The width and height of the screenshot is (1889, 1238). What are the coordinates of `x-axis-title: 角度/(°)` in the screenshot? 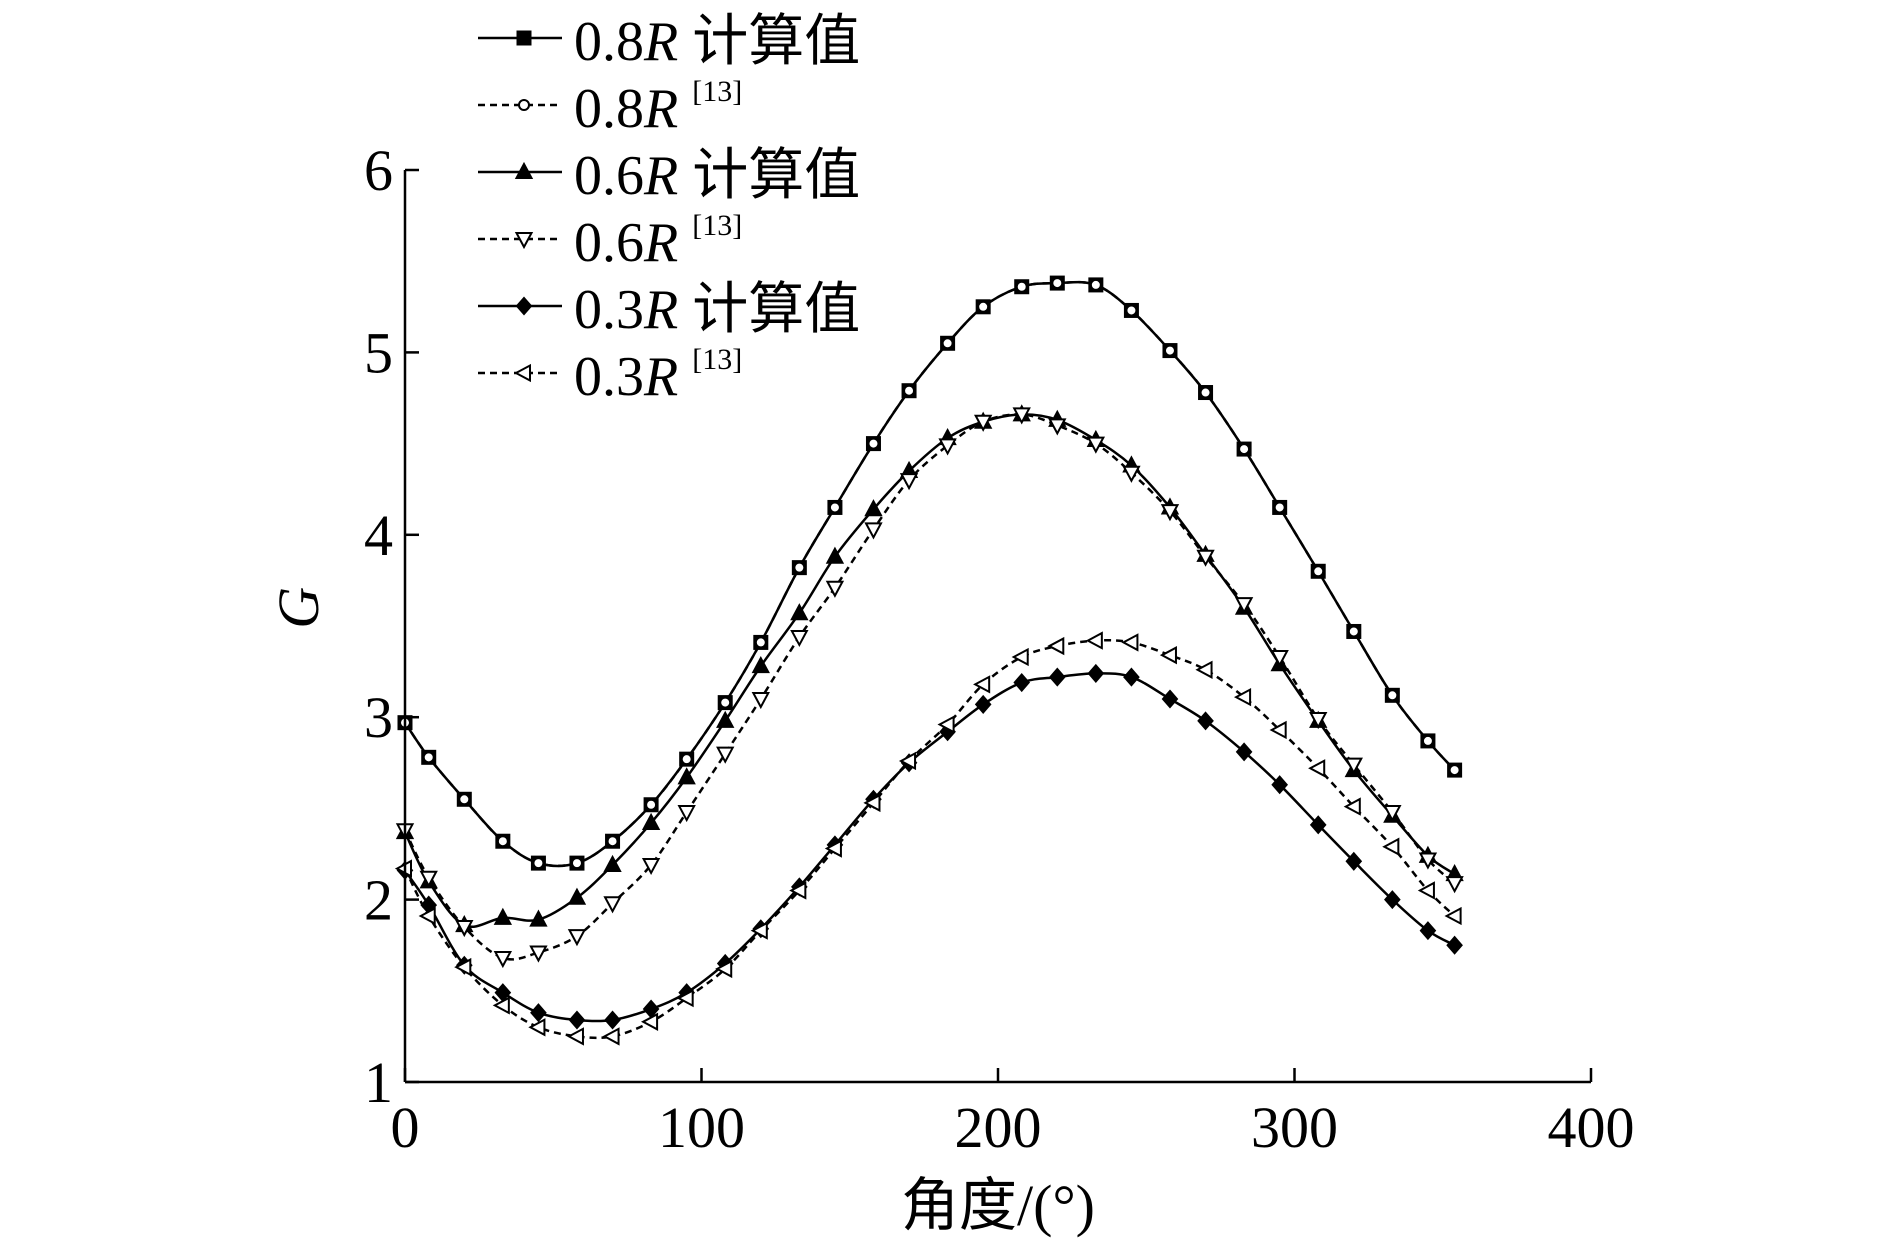 It's located at (998, 1205).